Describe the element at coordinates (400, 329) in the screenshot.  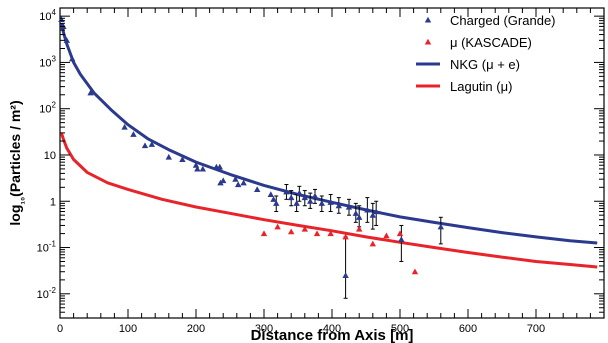
I see `x-tick-label: 500` at that location.